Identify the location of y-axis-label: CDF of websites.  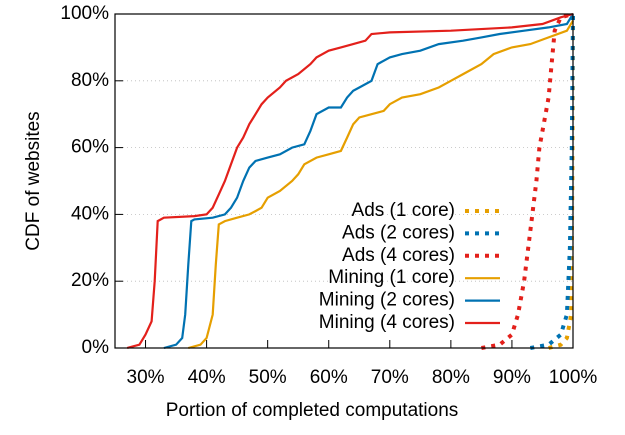
(33, 180).